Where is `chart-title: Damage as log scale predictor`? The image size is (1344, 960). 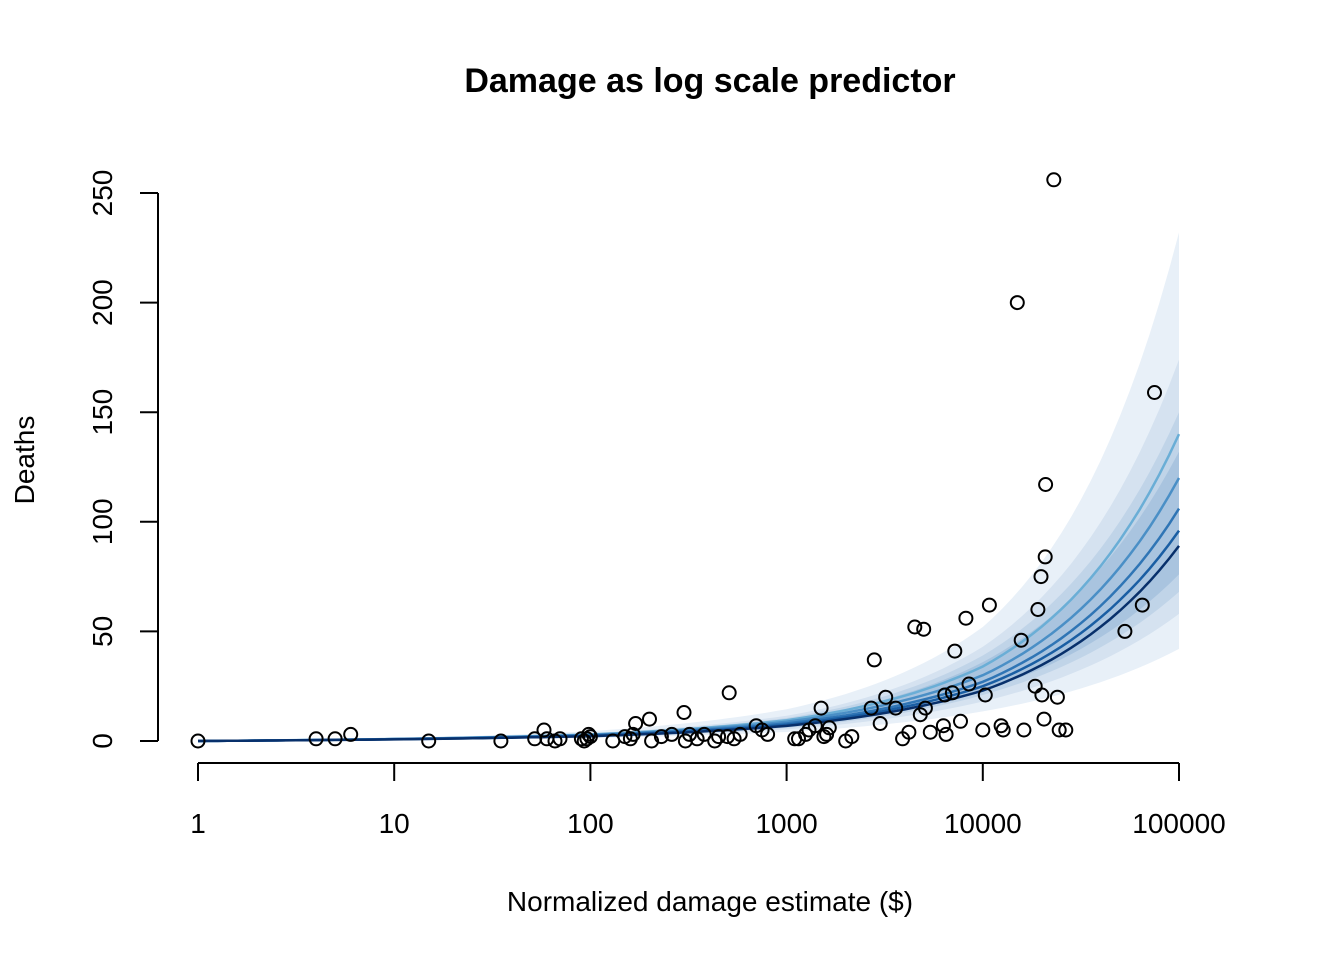 chart-title: Damage as log scale predictor is located at coordinates (709, 81).